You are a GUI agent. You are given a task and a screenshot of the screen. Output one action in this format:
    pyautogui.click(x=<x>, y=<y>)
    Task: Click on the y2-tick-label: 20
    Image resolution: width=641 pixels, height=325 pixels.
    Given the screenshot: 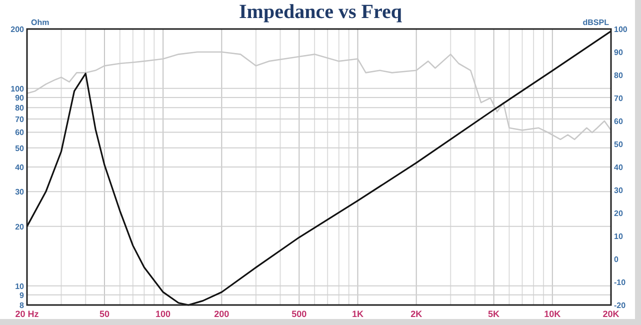 What is the action you would take?
    pyautogui.click(x=619, y=213)
    